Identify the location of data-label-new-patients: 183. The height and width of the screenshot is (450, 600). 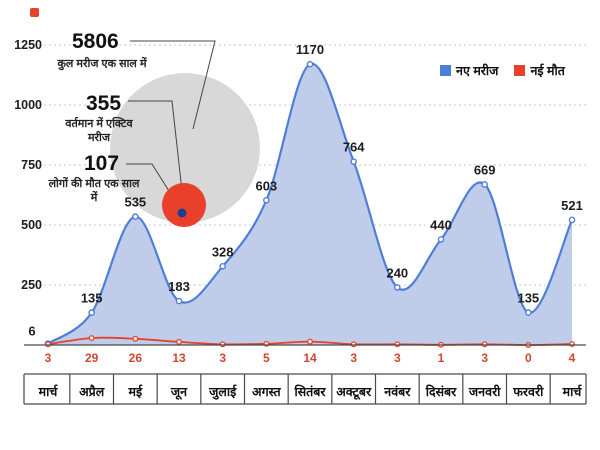
(179, 286).